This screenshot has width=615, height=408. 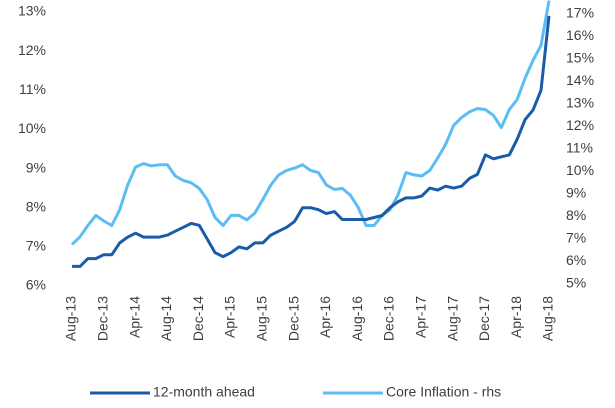 I want to click on x-tick-label: Aug-17, so click(x=452, y=318).